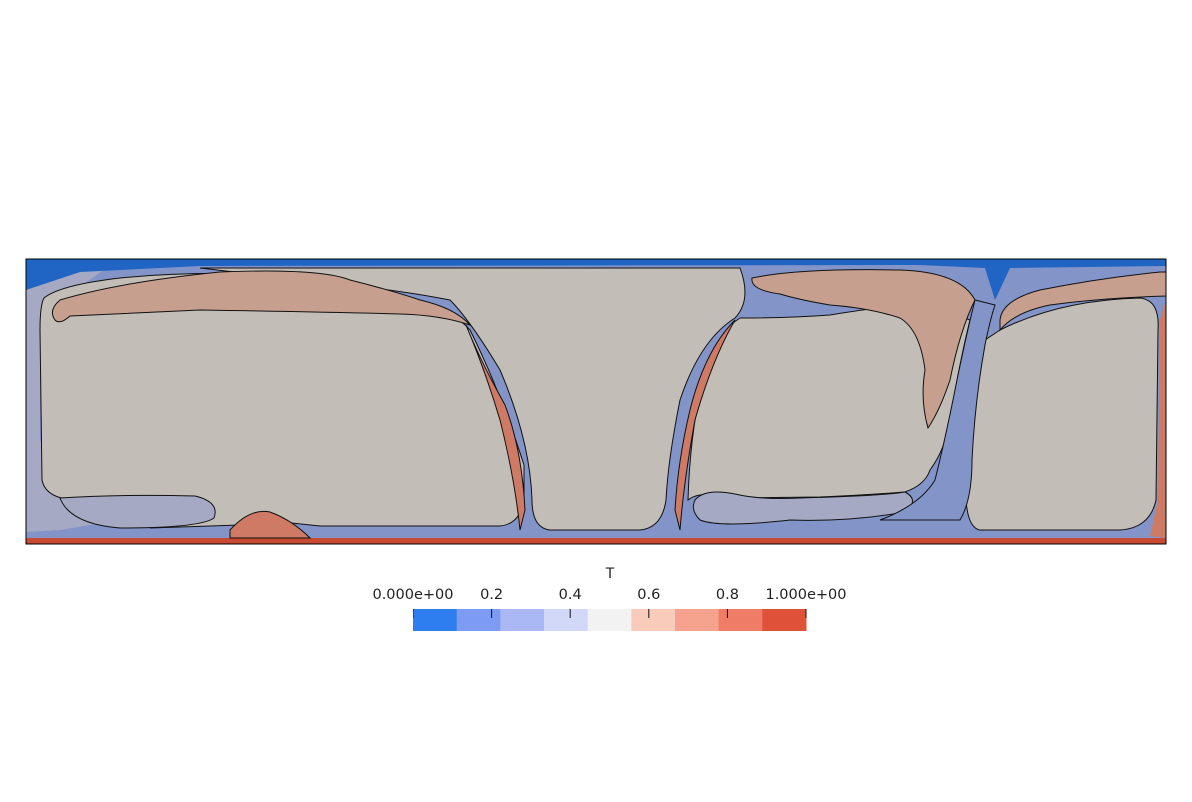 The width and height of the screenshot is (1192, 802). What do you see at coordinates (649, 595) in the screenshot?
I see `colorbar-tick-label: 0.6` at bounding box center [649, 595].